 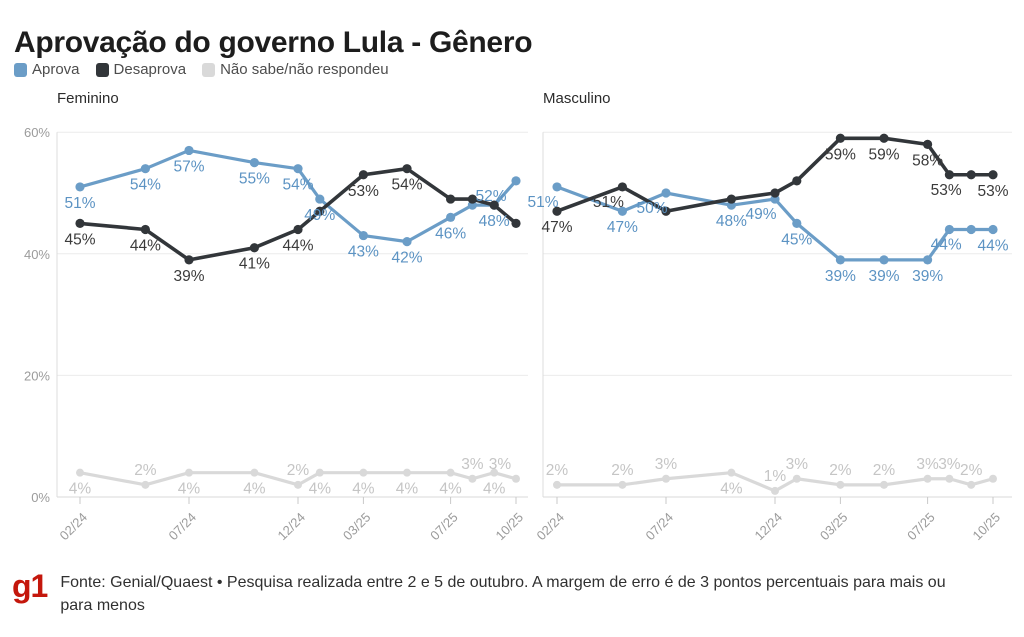 What do you see at coordinates (834, 527) in the screenshot?
I see `x-axis-label: 03/25` at bounding box center [834, 527].